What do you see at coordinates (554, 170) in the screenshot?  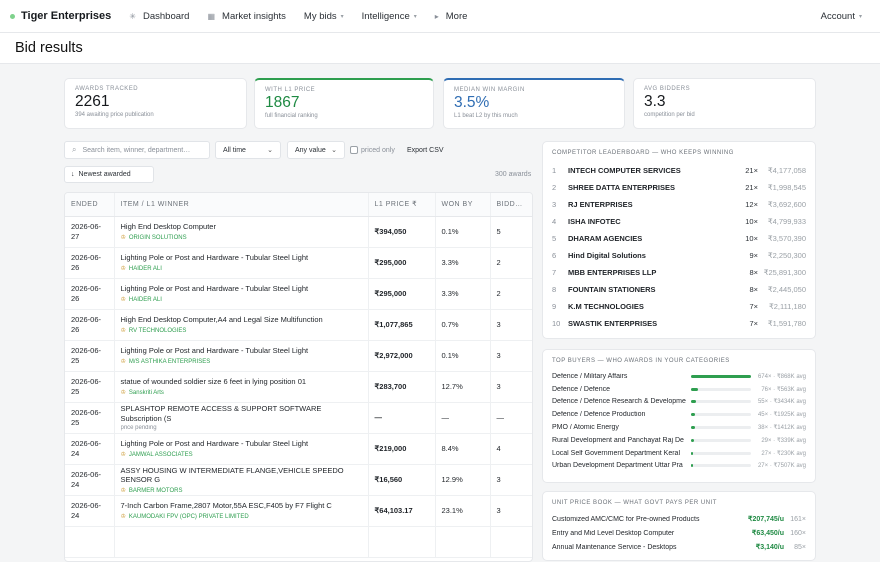 I see `rank: 1` at bounding box center [554, 170].